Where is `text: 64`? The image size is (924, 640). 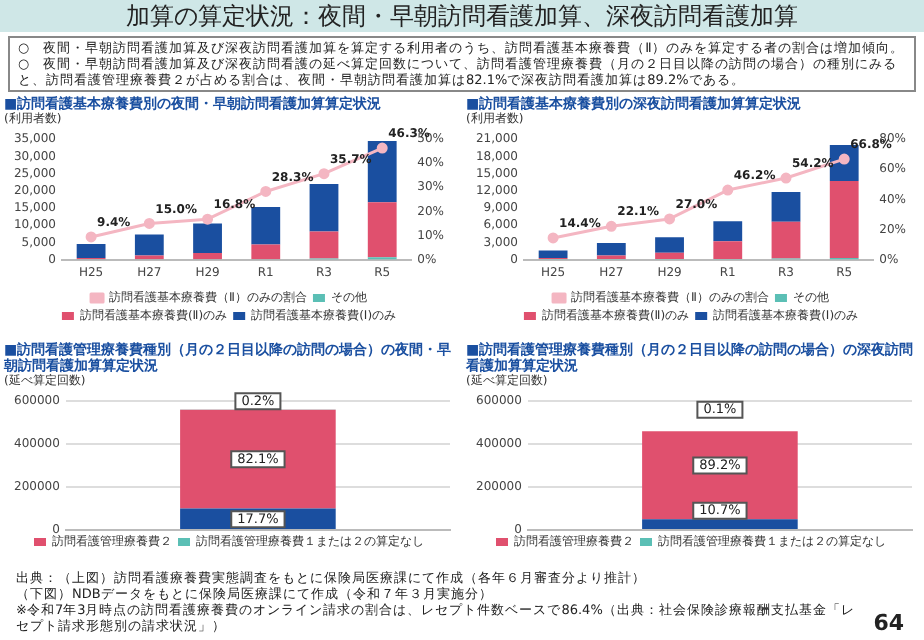
text: 64 is located at coordinates (888, 623).